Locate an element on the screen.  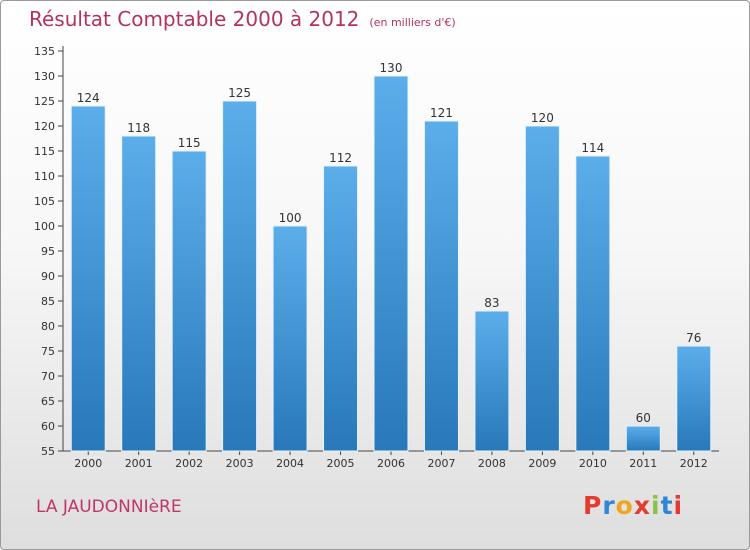
bar-2000 is located at coordinates (88, 278).